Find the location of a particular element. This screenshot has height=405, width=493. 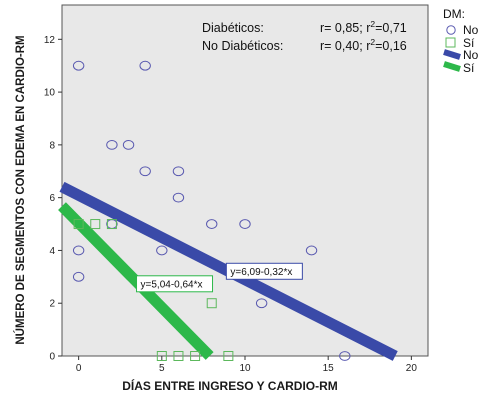

annotation-diabeticos-label: Diabéticos: is located at coordinates (233, 28).